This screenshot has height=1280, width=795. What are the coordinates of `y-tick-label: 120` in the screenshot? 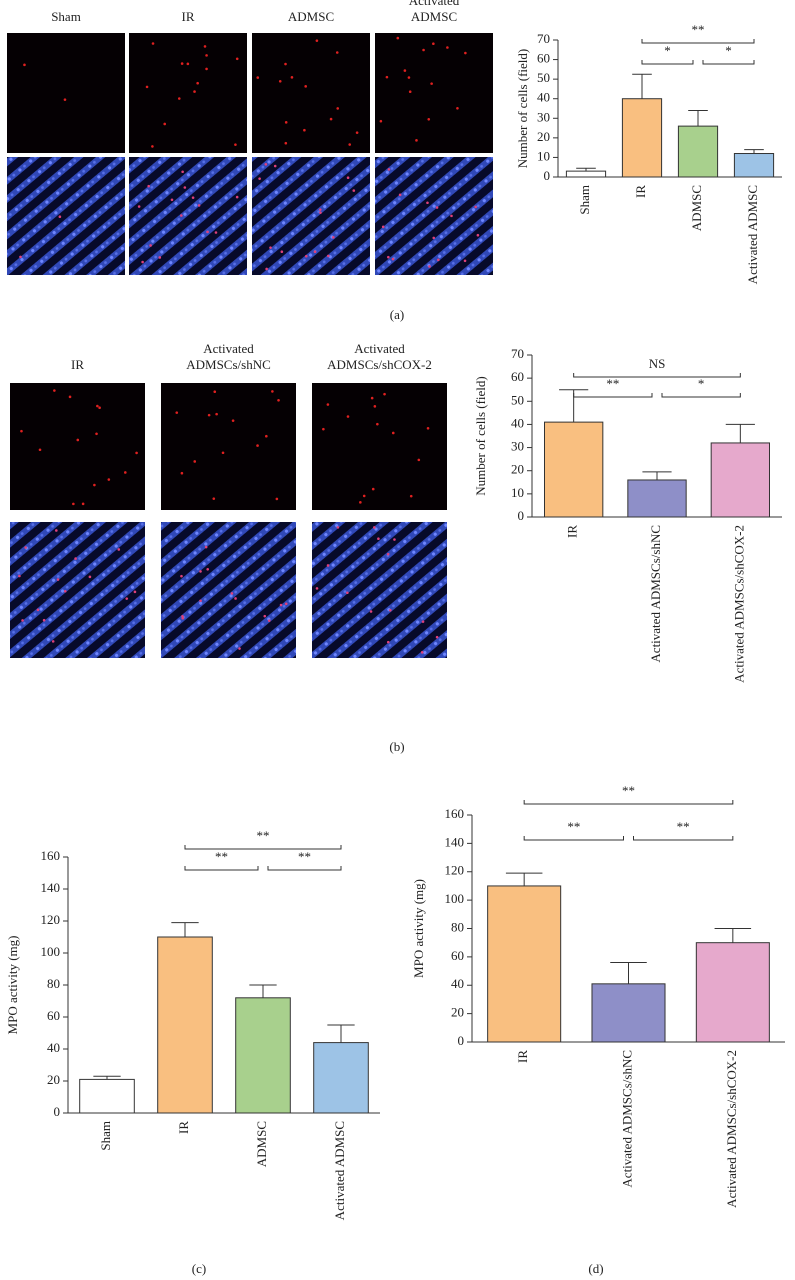 It's located at (51, 919).